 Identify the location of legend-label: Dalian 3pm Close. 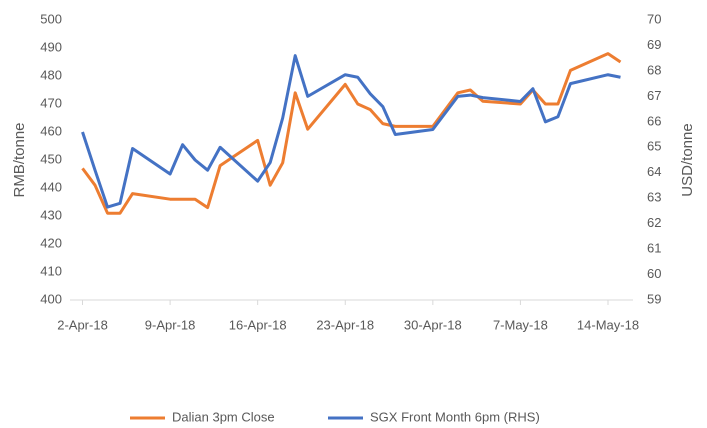
(223, 416).